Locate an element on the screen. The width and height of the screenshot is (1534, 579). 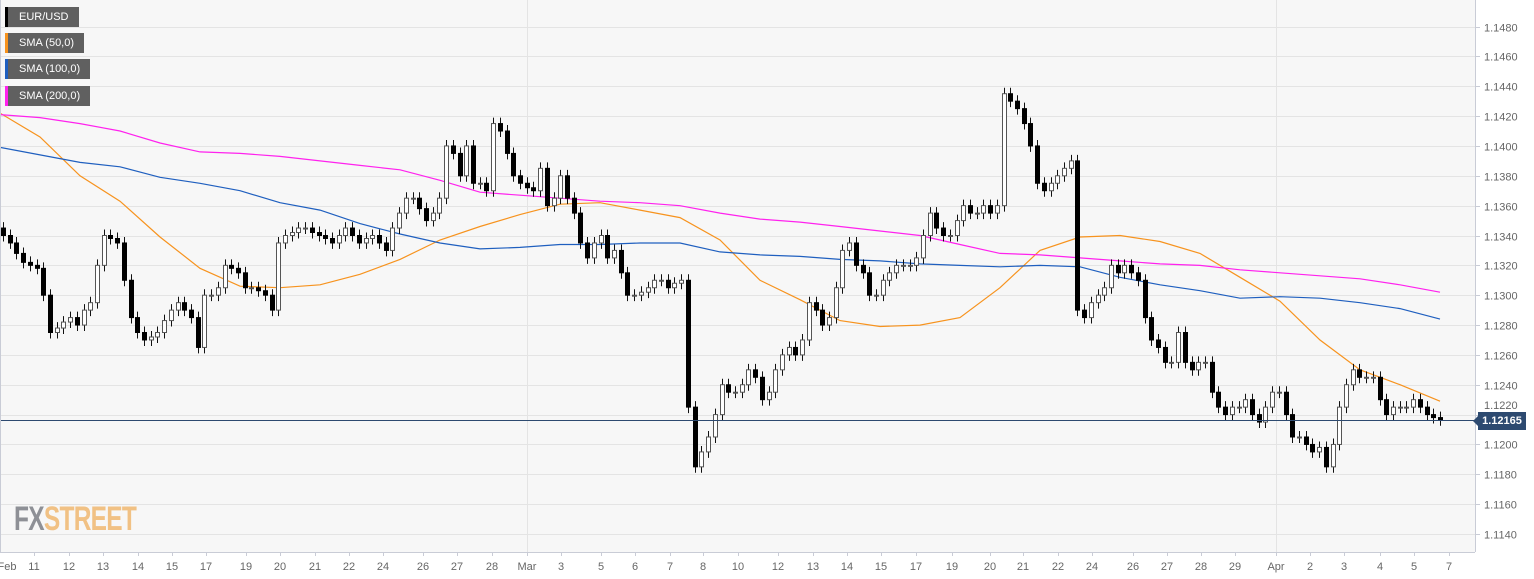
y-tick-label: 1.1480 is located at coordinates (1501, 29).